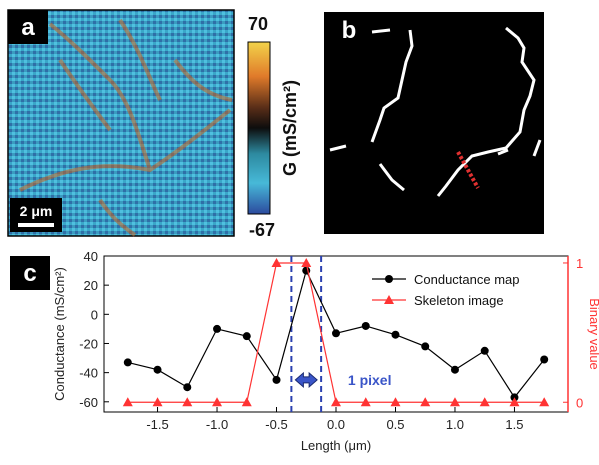 This screenshot has height=465, width=599. I want to click on y2-axis-label: Binary value, so click(593, 334).